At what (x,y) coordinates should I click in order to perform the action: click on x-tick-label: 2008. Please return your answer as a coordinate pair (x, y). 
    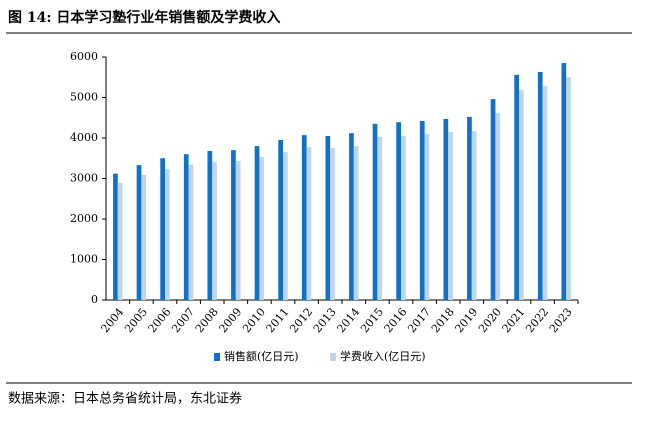
    Looking at the image, I should click on (207, 321).